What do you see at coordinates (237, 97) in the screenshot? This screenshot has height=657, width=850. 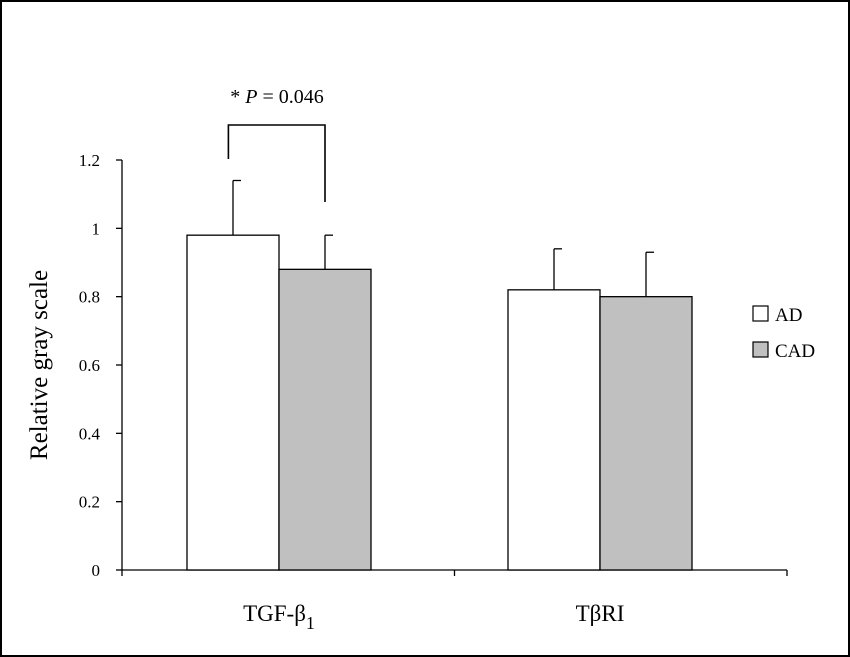 I see `significance-star: *` at bounding box center [237, 97].